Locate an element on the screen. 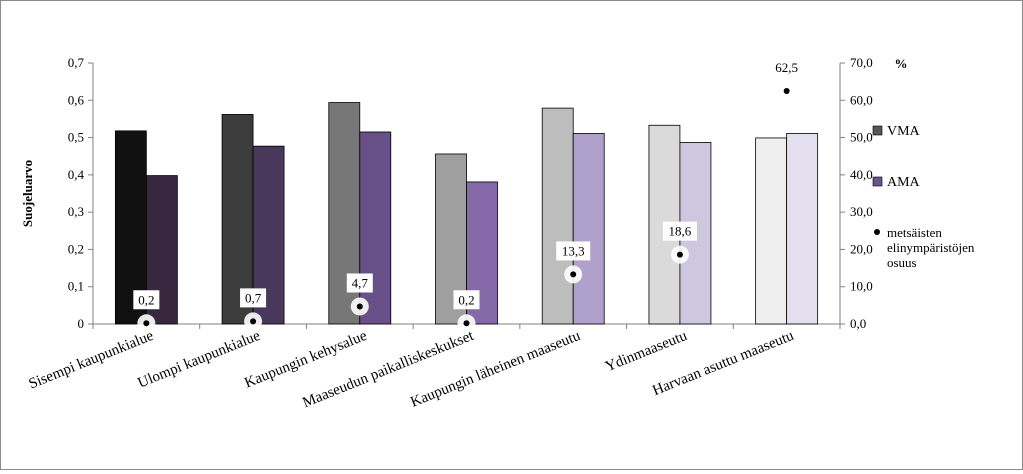 This screenshot has height=474, width=1023. category-label: Maaseudun paikalliskeskukset is located at coordinates (388, 370).